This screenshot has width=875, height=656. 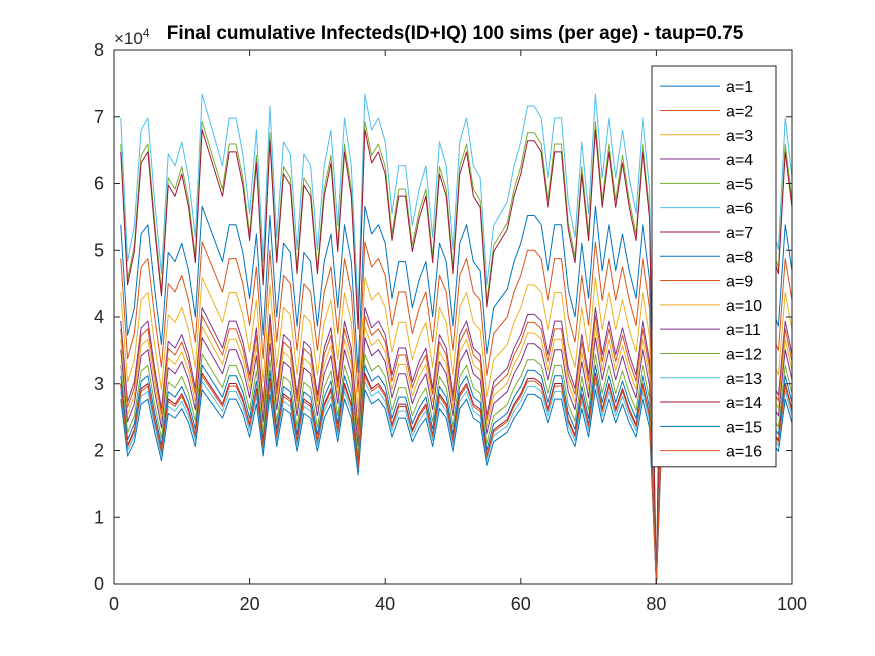 I want to click on legend-label: a=1, so click(x=739, y=87).